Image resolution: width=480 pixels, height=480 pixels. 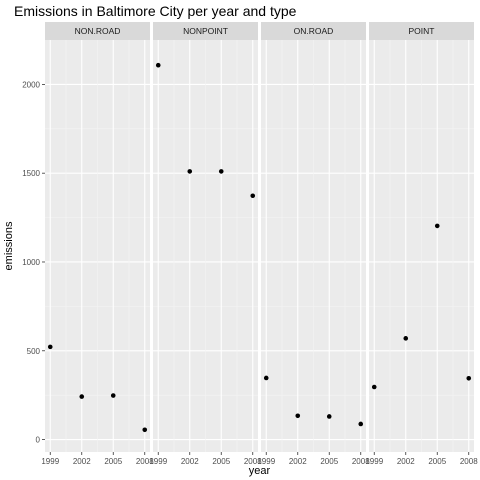 I want to click on facet-label-point: POINT, so click(x=422, y=31).